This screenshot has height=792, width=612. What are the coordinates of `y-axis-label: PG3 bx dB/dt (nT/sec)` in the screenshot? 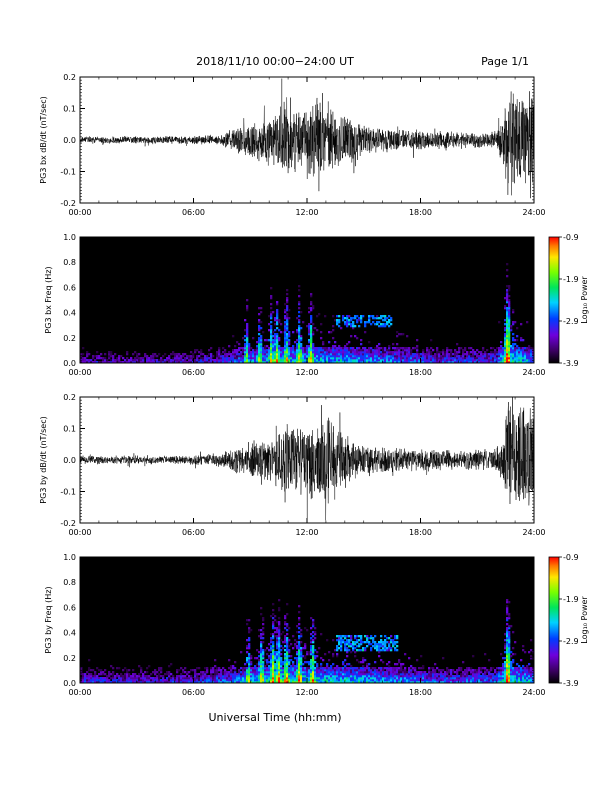 It's located at (43, 139).